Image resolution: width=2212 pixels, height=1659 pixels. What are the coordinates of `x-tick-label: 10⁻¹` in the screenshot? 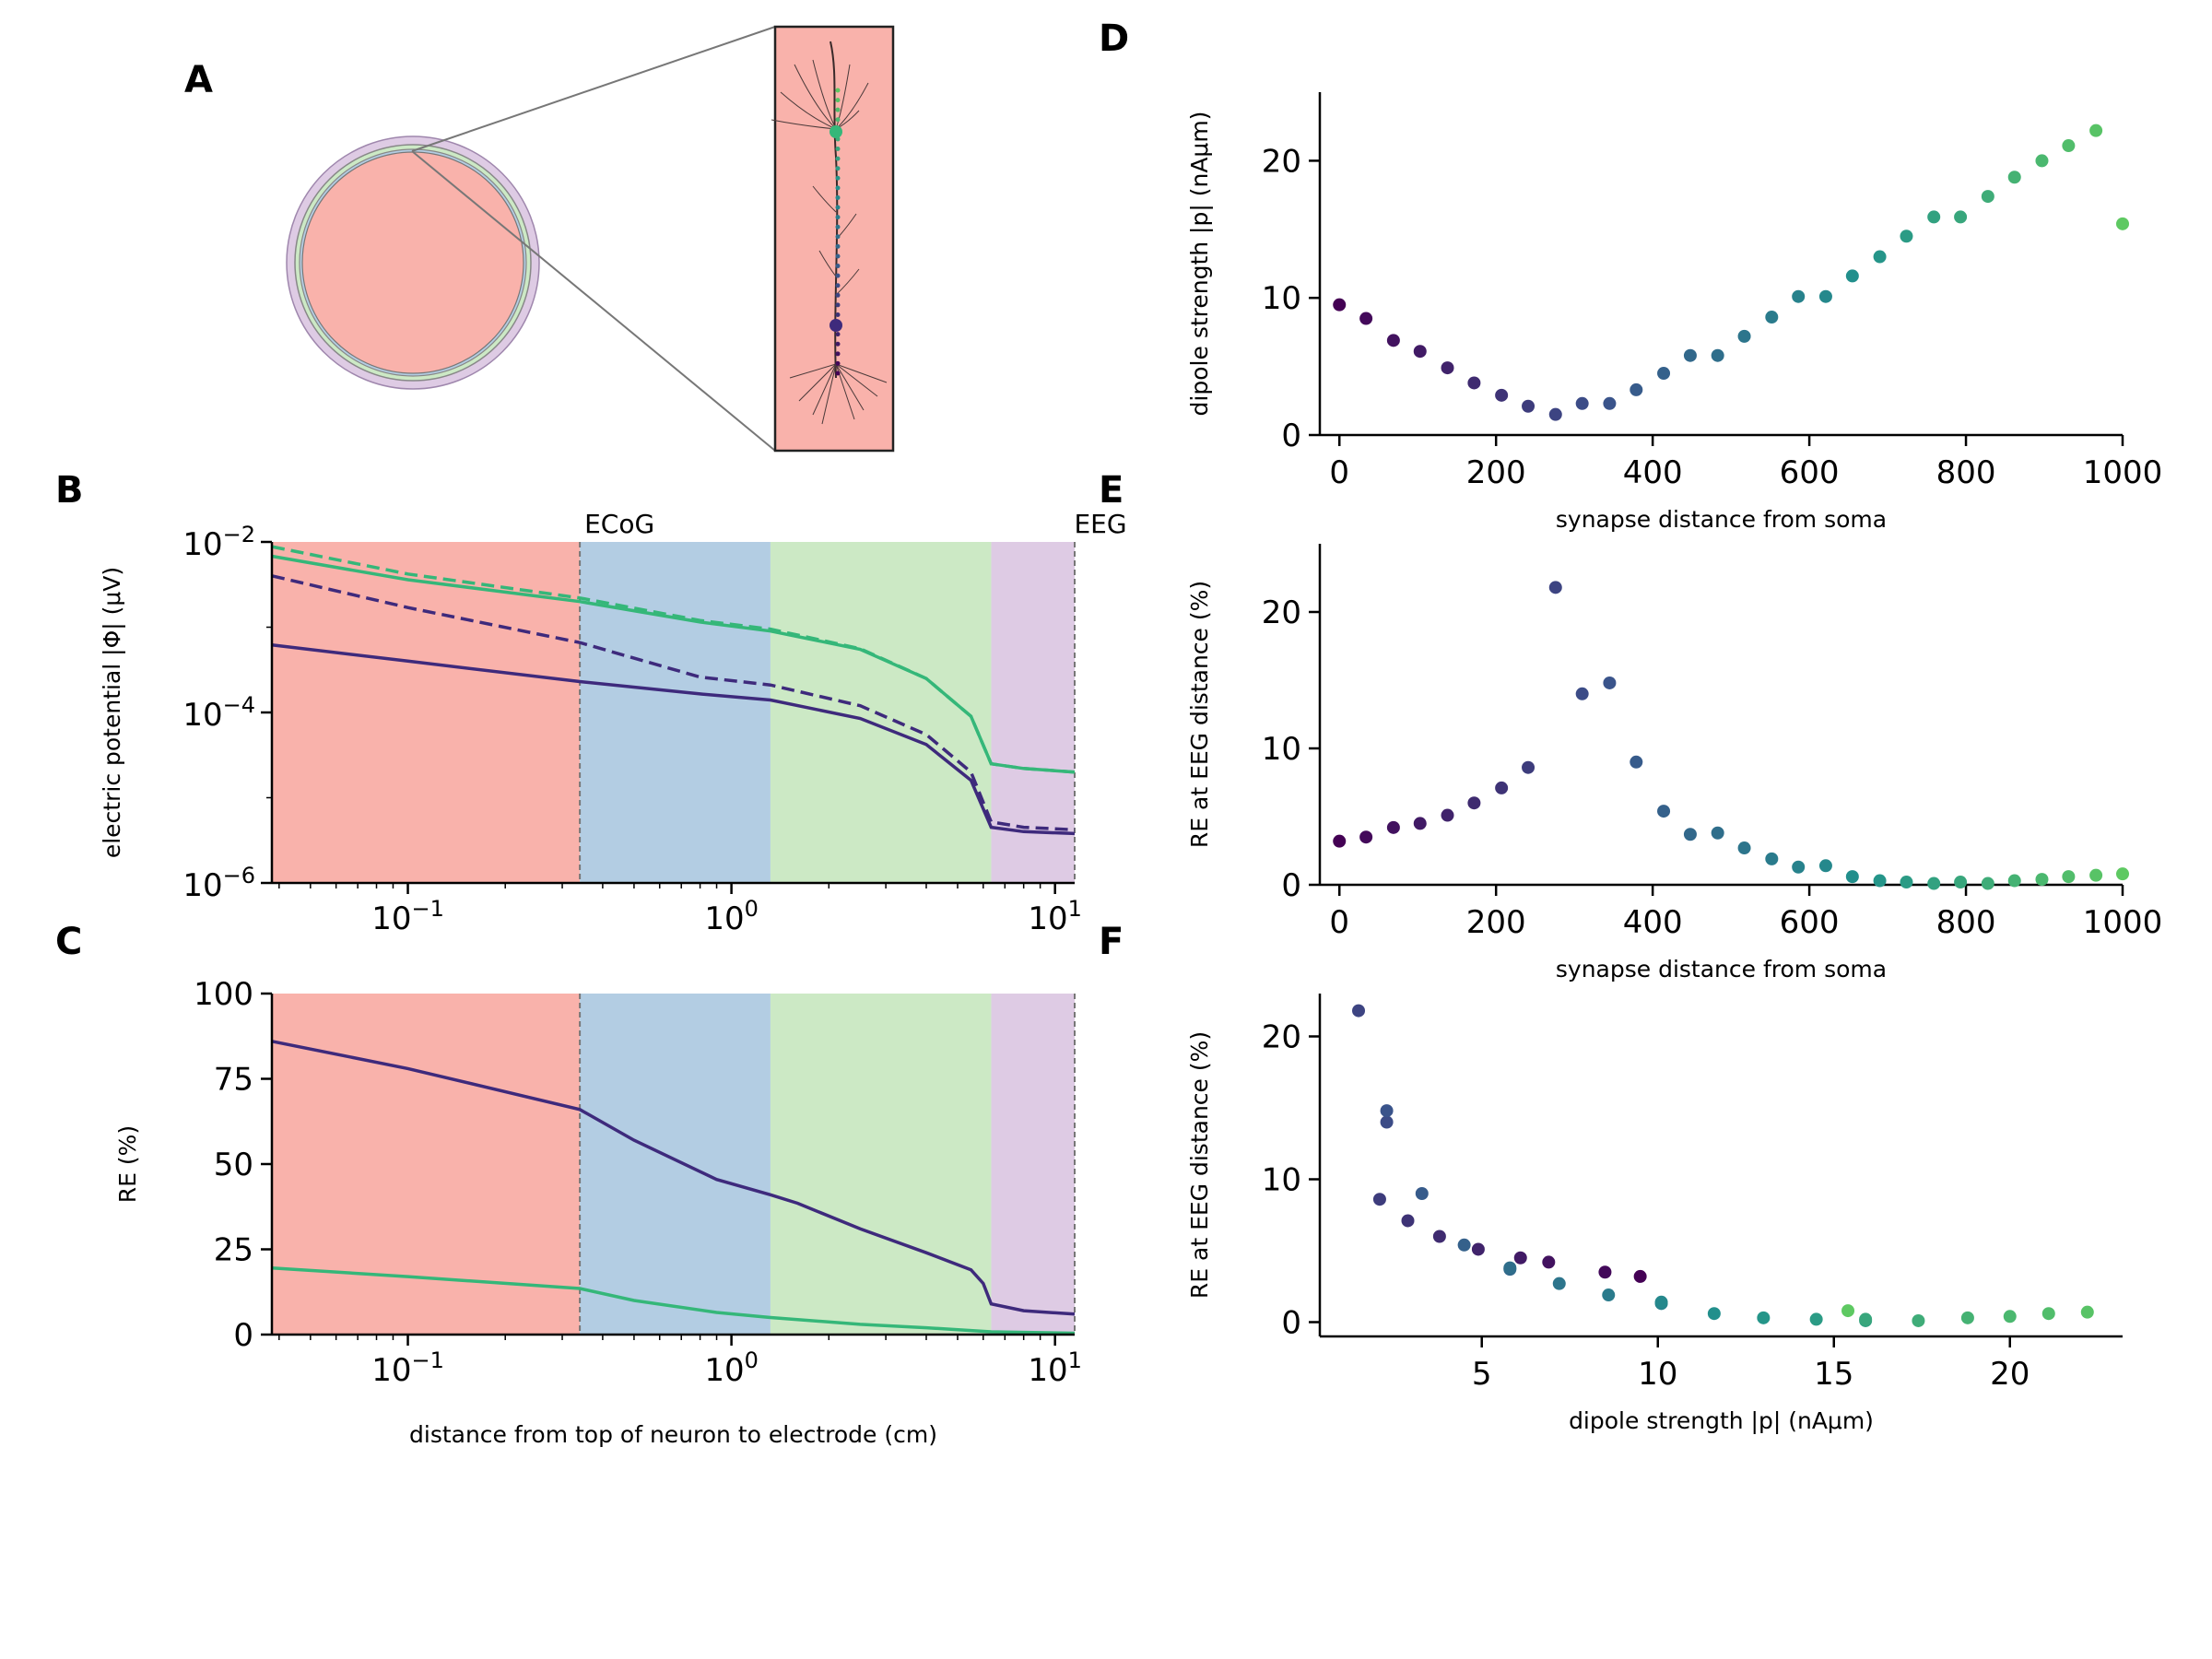 It's located at (407, 916).